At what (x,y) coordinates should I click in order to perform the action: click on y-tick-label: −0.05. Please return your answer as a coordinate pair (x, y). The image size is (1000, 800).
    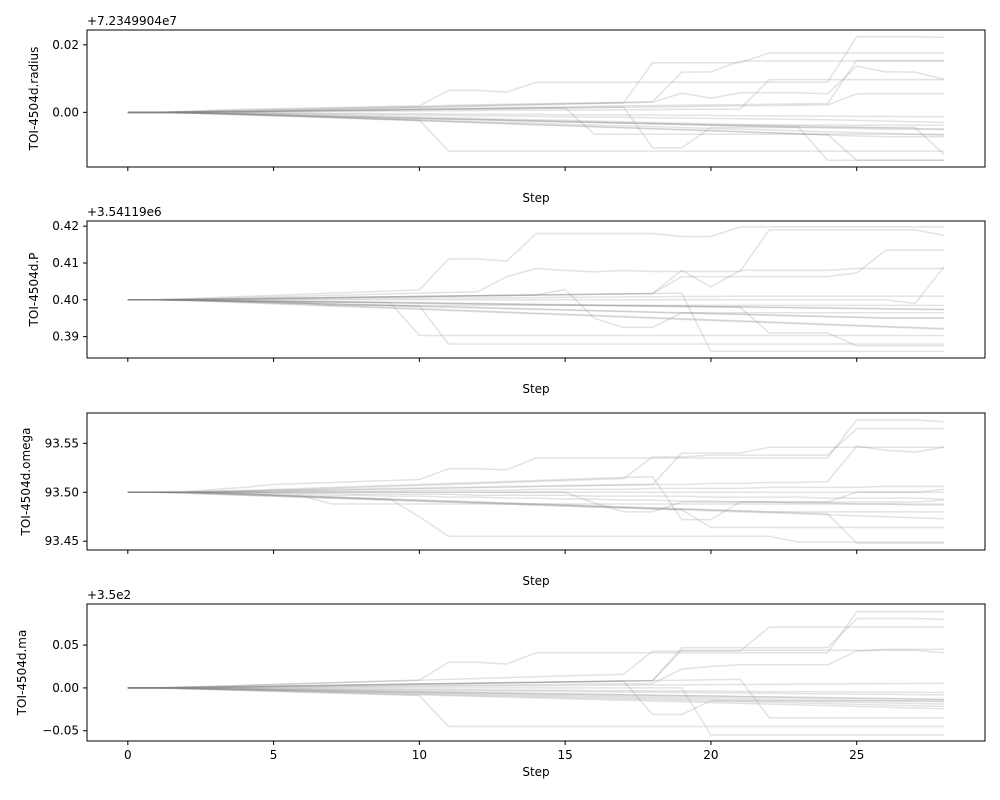
    Looking at the image, I should click on (60, 731).